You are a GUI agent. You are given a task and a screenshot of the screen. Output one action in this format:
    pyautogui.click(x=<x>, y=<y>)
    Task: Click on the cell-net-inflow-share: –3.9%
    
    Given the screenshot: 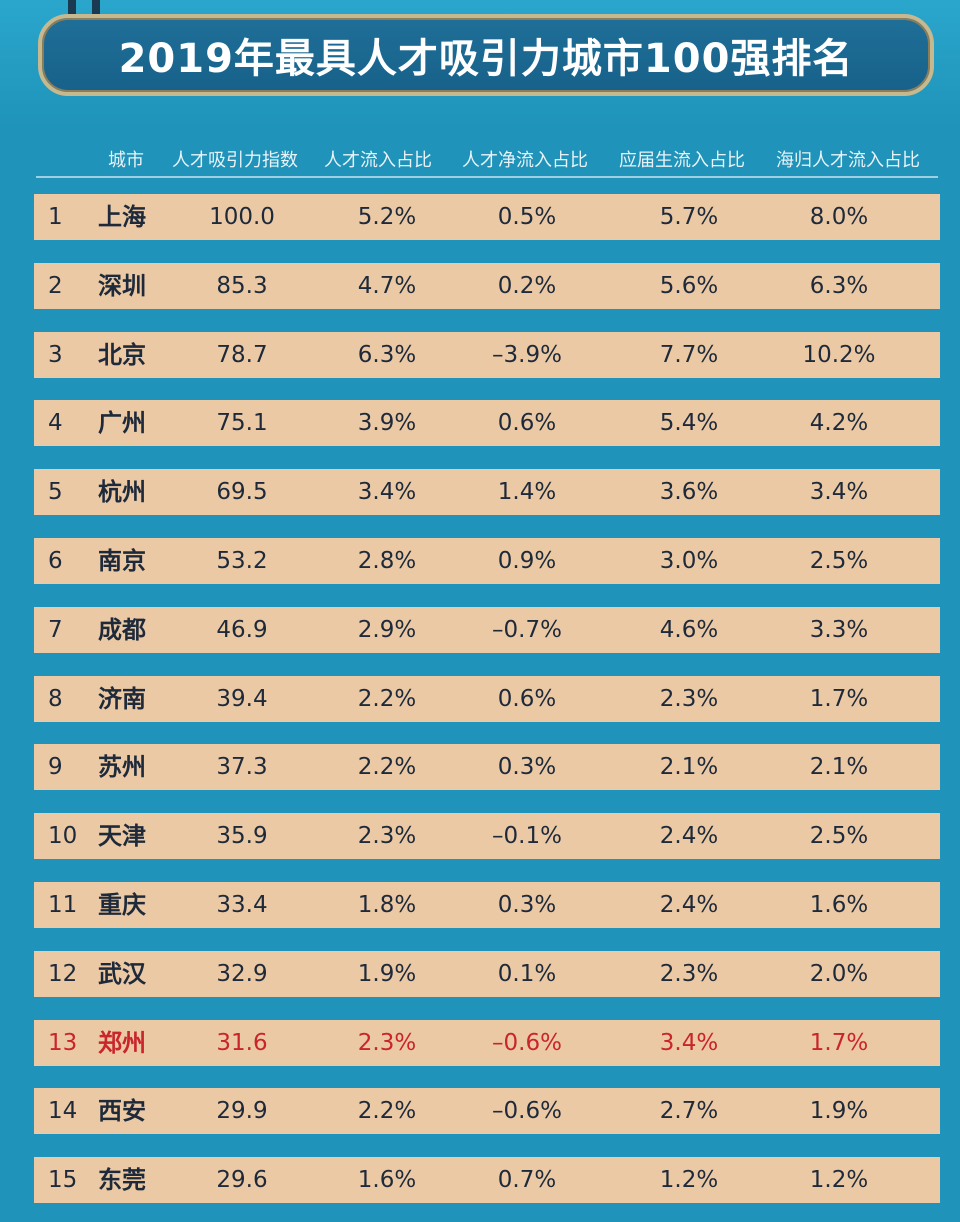 What is the action you would take?
    pyautogui.click(x=527, y=354)
    